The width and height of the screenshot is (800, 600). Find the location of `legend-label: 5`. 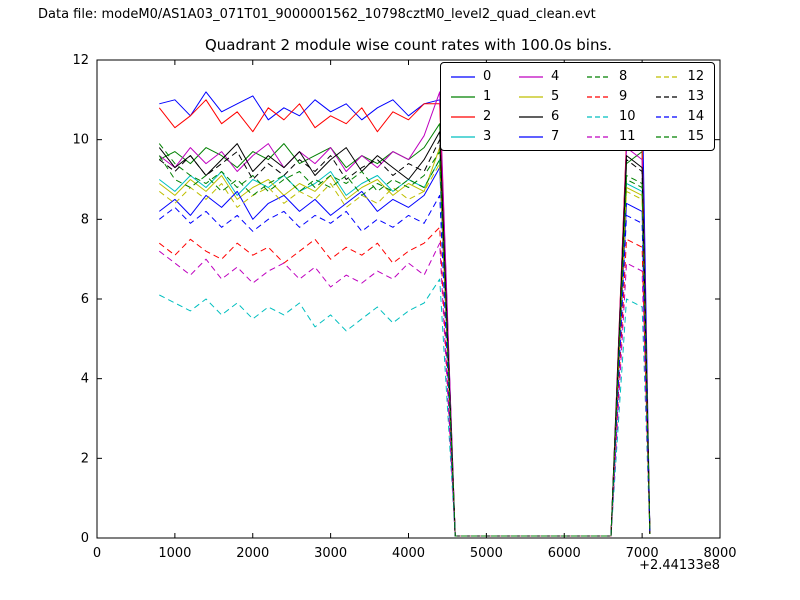

legend-label: 5 is located at coordinates (555, 96).